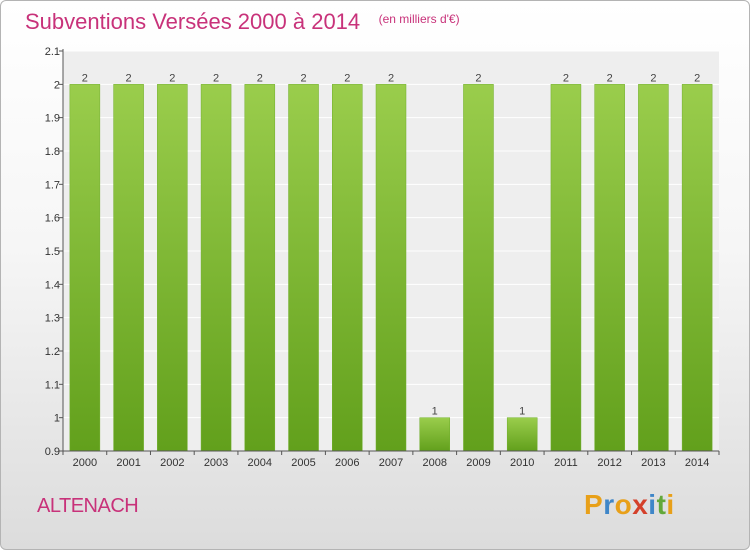 This screenshot has height=550, width=750. I want to click on bar-2002, so click(172, 268).